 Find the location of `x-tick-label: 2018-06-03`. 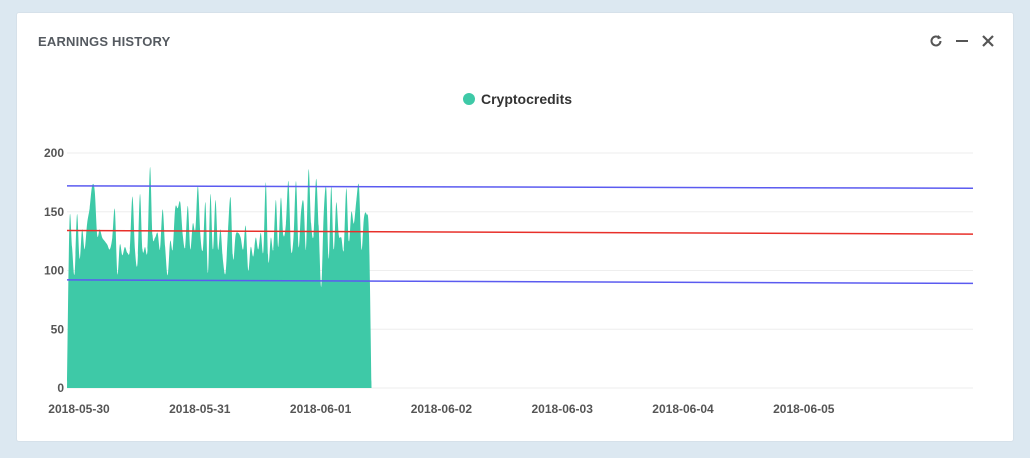

x-tick-label: 2018-06-03 is located at coordinates (563, 409).